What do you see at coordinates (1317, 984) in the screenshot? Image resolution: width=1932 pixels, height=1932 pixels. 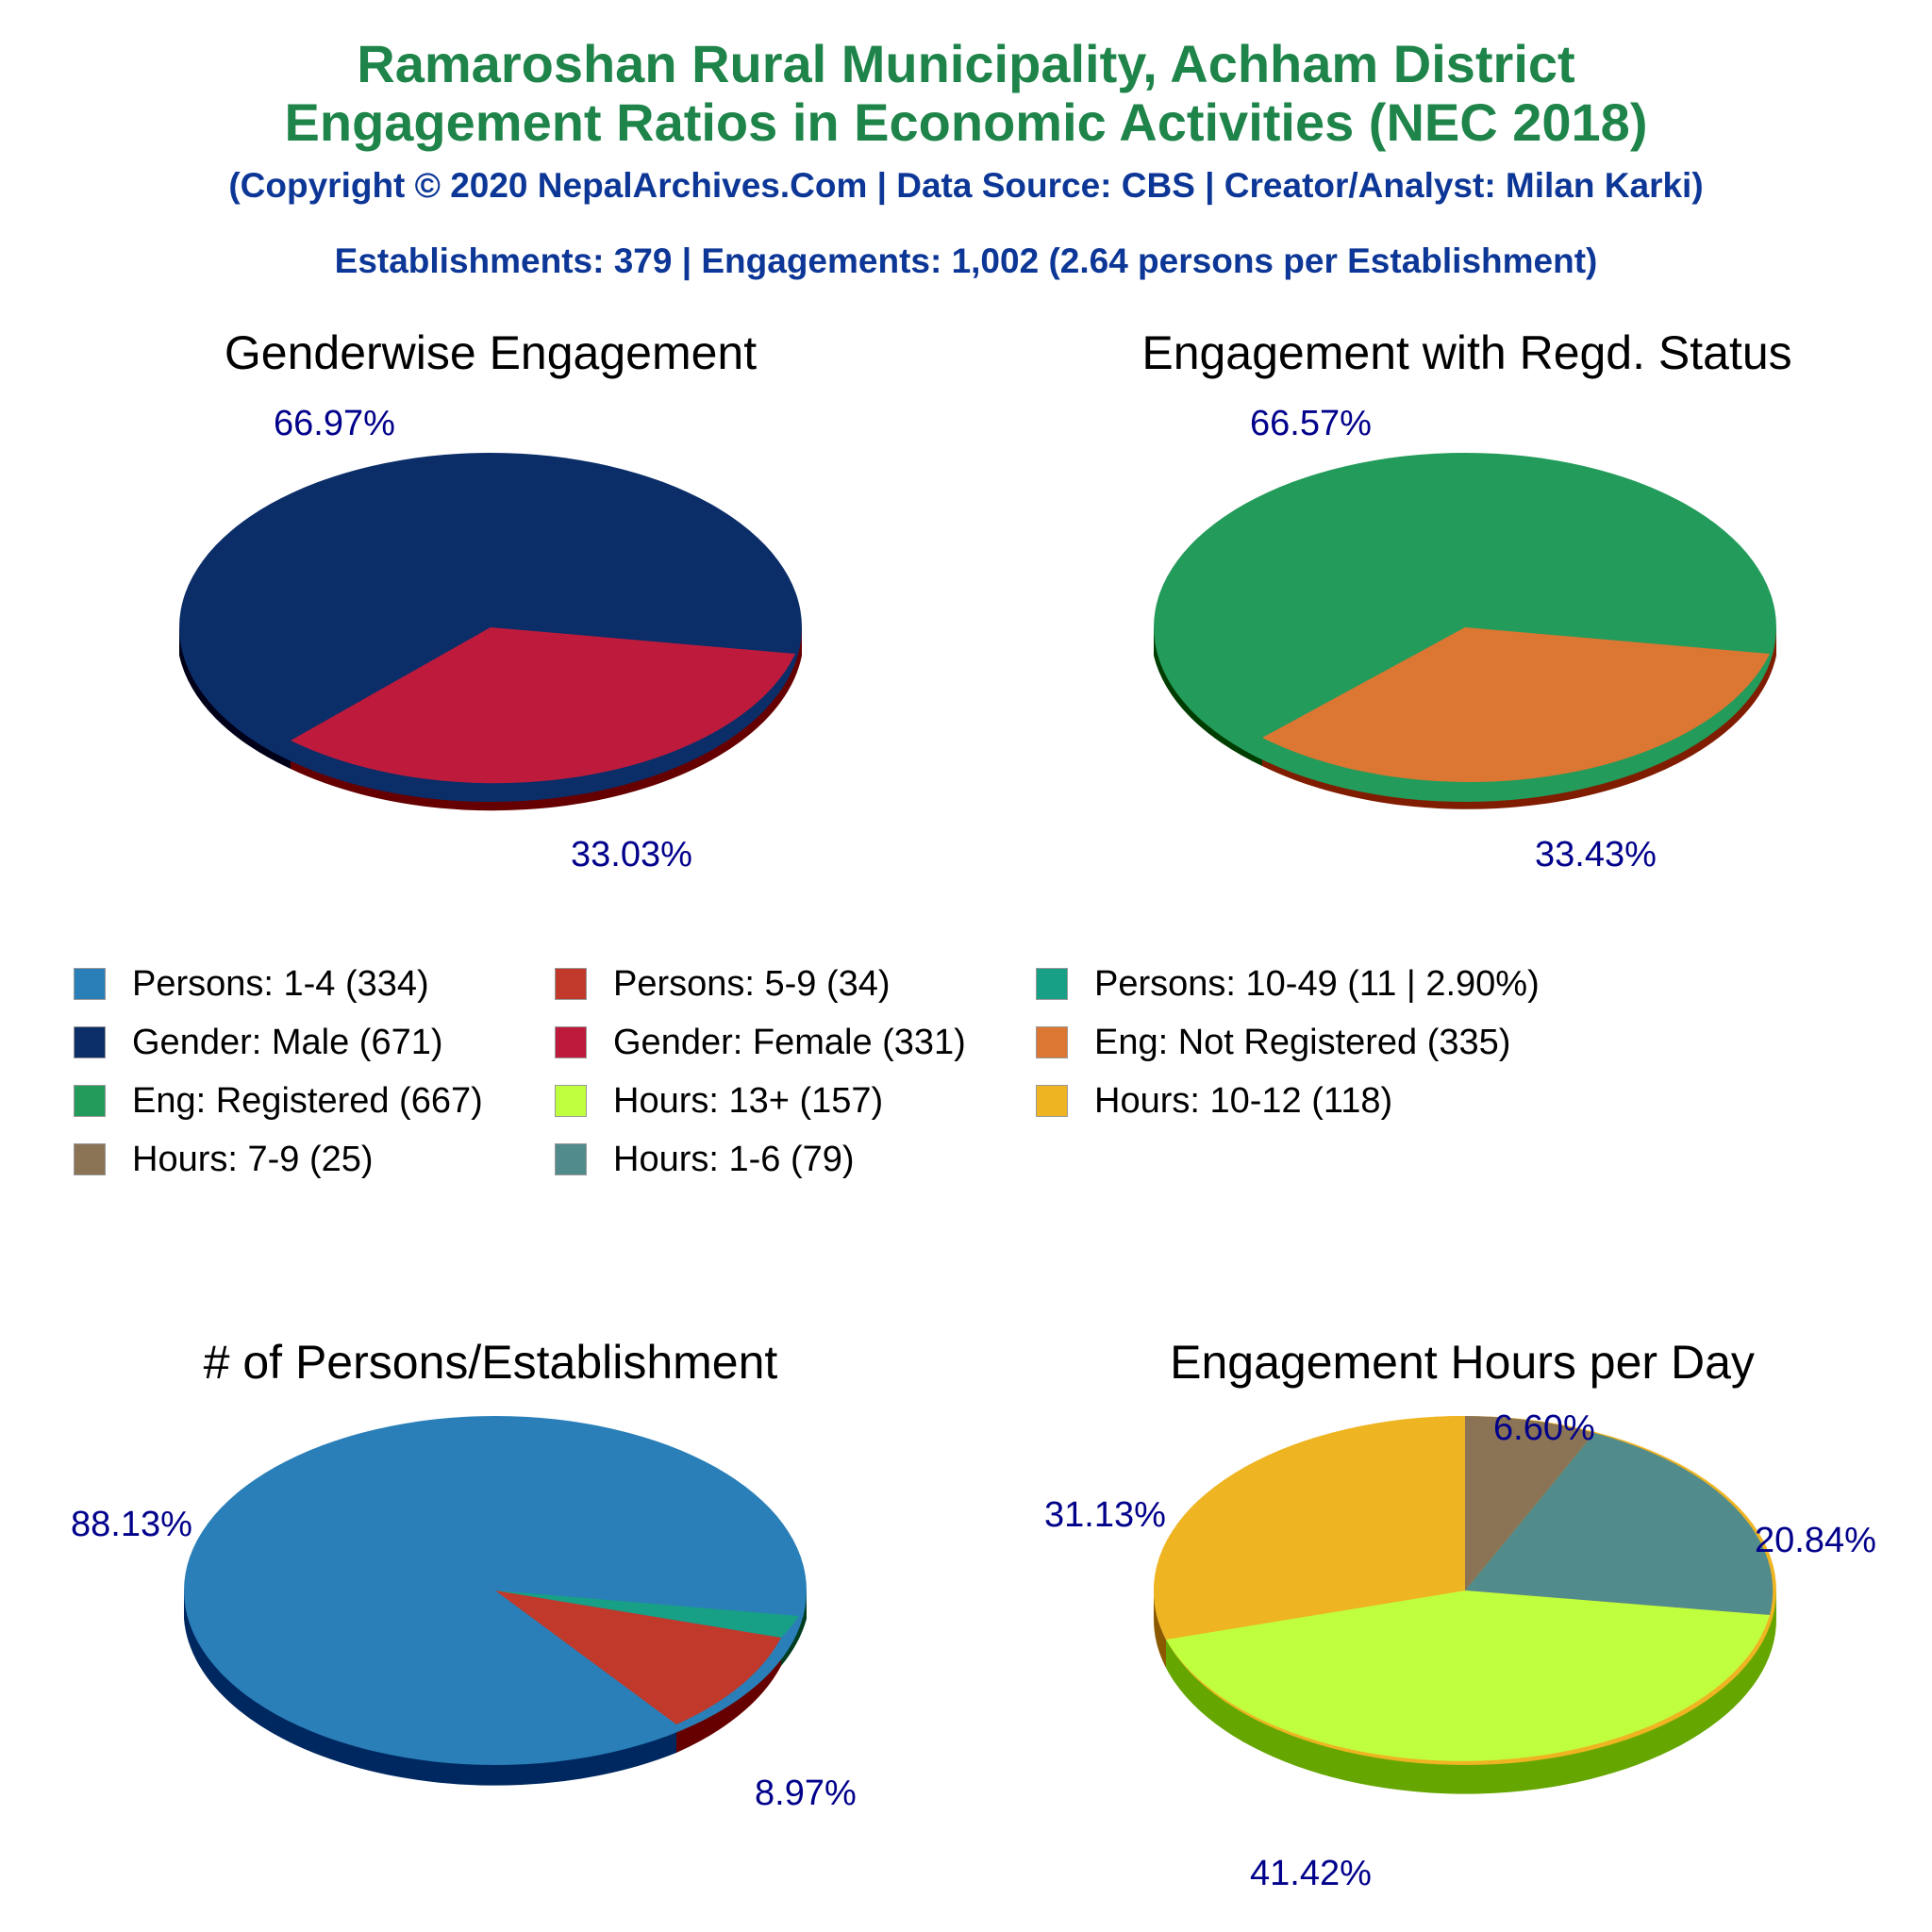 I see `legend-label: Persons: 10-49 (11 | 2.90%)` at bounding box center [1317, 984].